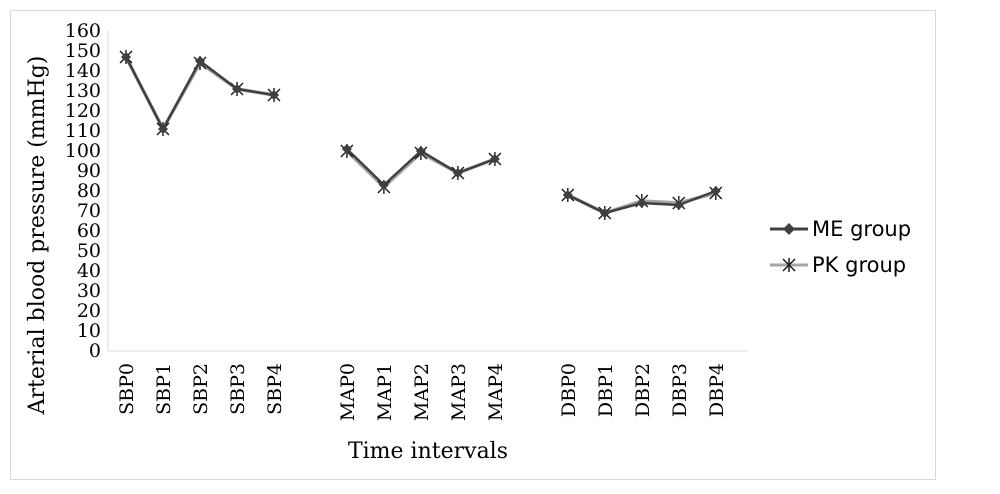  What do you see at coordinates (37, 236) in the screenshot?
I see `y-axis-label: Arterial blood pressure (mmHg)` at bounding box center [37, 236].